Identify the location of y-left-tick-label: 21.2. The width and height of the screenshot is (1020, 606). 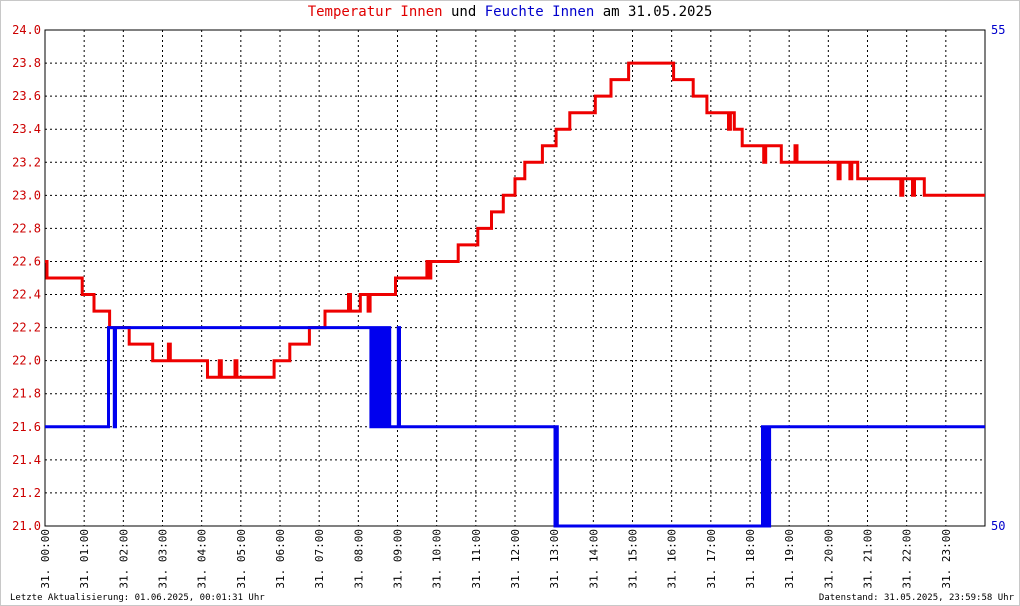
(26, 493).